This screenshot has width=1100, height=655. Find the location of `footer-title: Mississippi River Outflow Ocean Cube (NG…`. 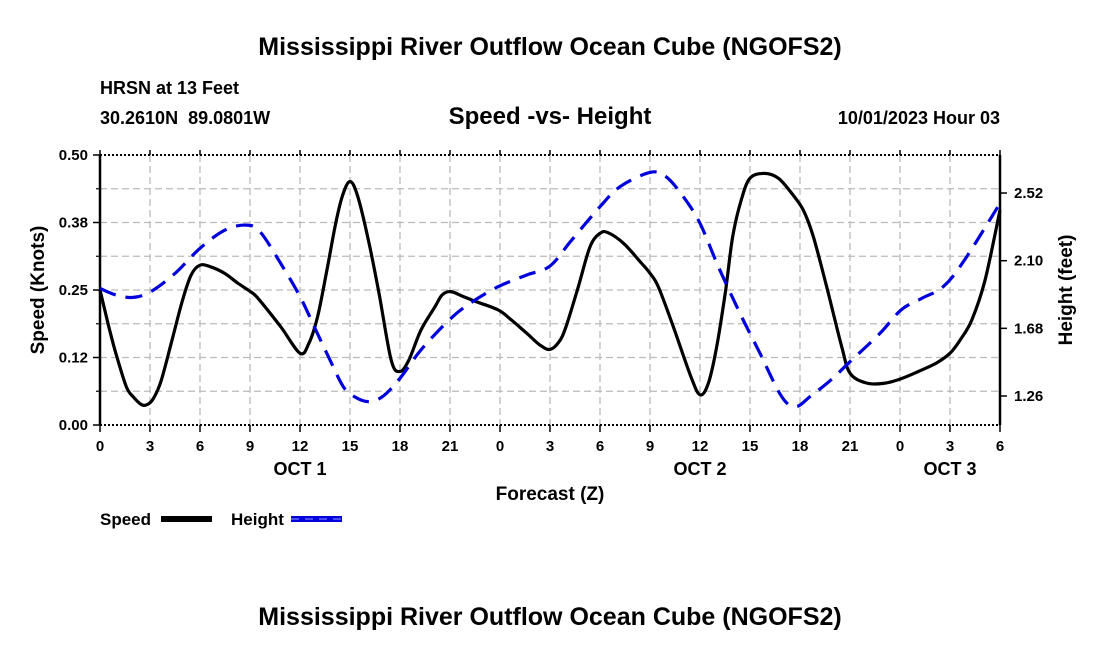

footer-title: Mississippi River Outflow Ocean Cube (NG… is located at coordinates (549, 617).